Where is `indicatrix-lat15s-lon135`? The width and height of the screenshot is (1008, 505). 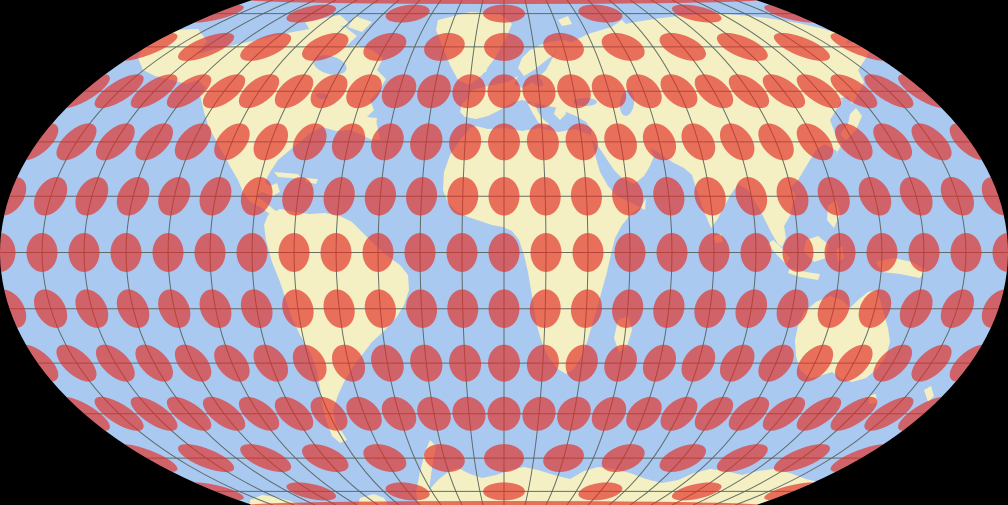
indicatrix-lat15s-lon135 is located at coordinates (875, 309).